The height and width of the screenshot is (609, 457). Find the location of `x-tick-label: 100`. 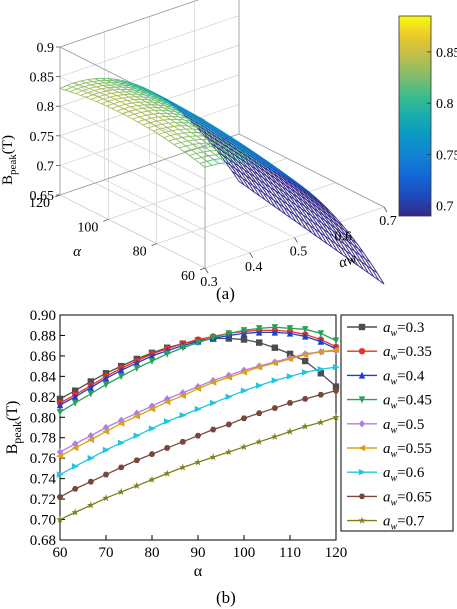

x-tick-label: 100 is located at coordinates (244, 553).